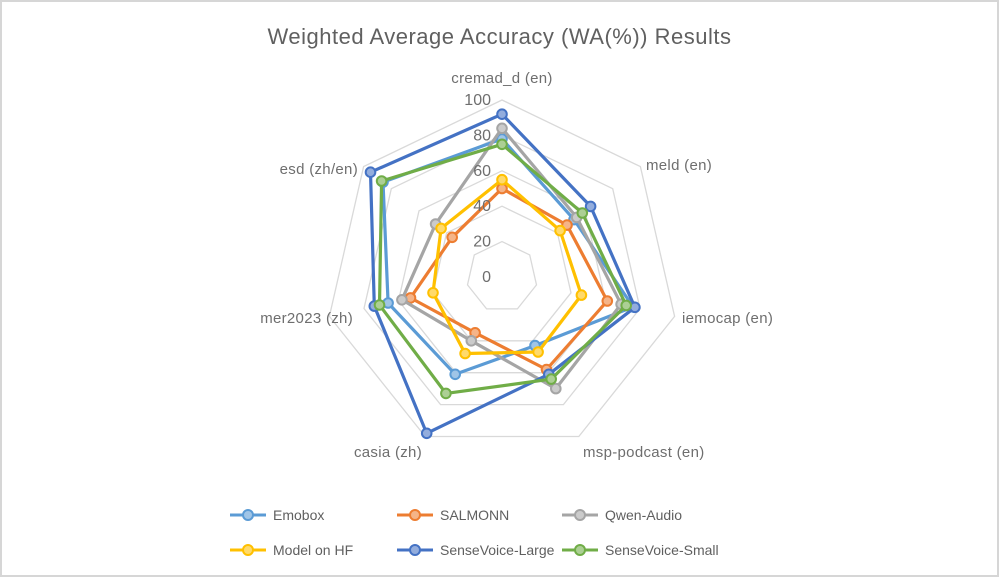  What do you see at coordinates (482, 206) in the screenshot?
I see `radial-tick-label-40: 40` at bounding box center [482, 206].